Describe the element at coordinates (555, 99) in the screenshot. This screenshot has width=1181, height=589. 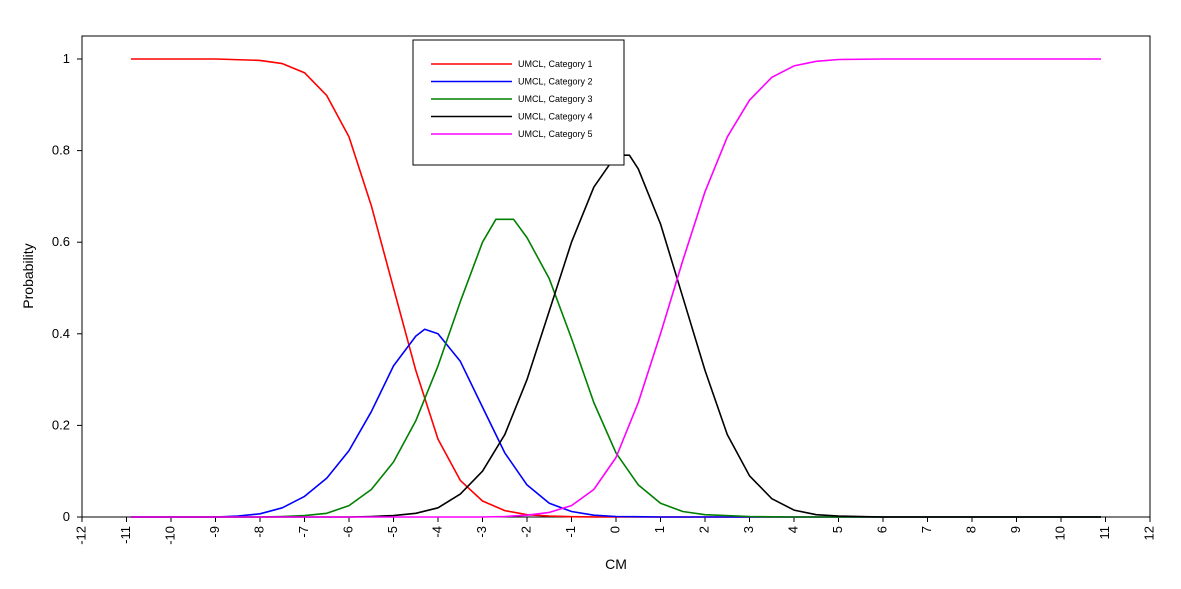
I see `legend-label-category-3: UMCL, Category 3` at that location.